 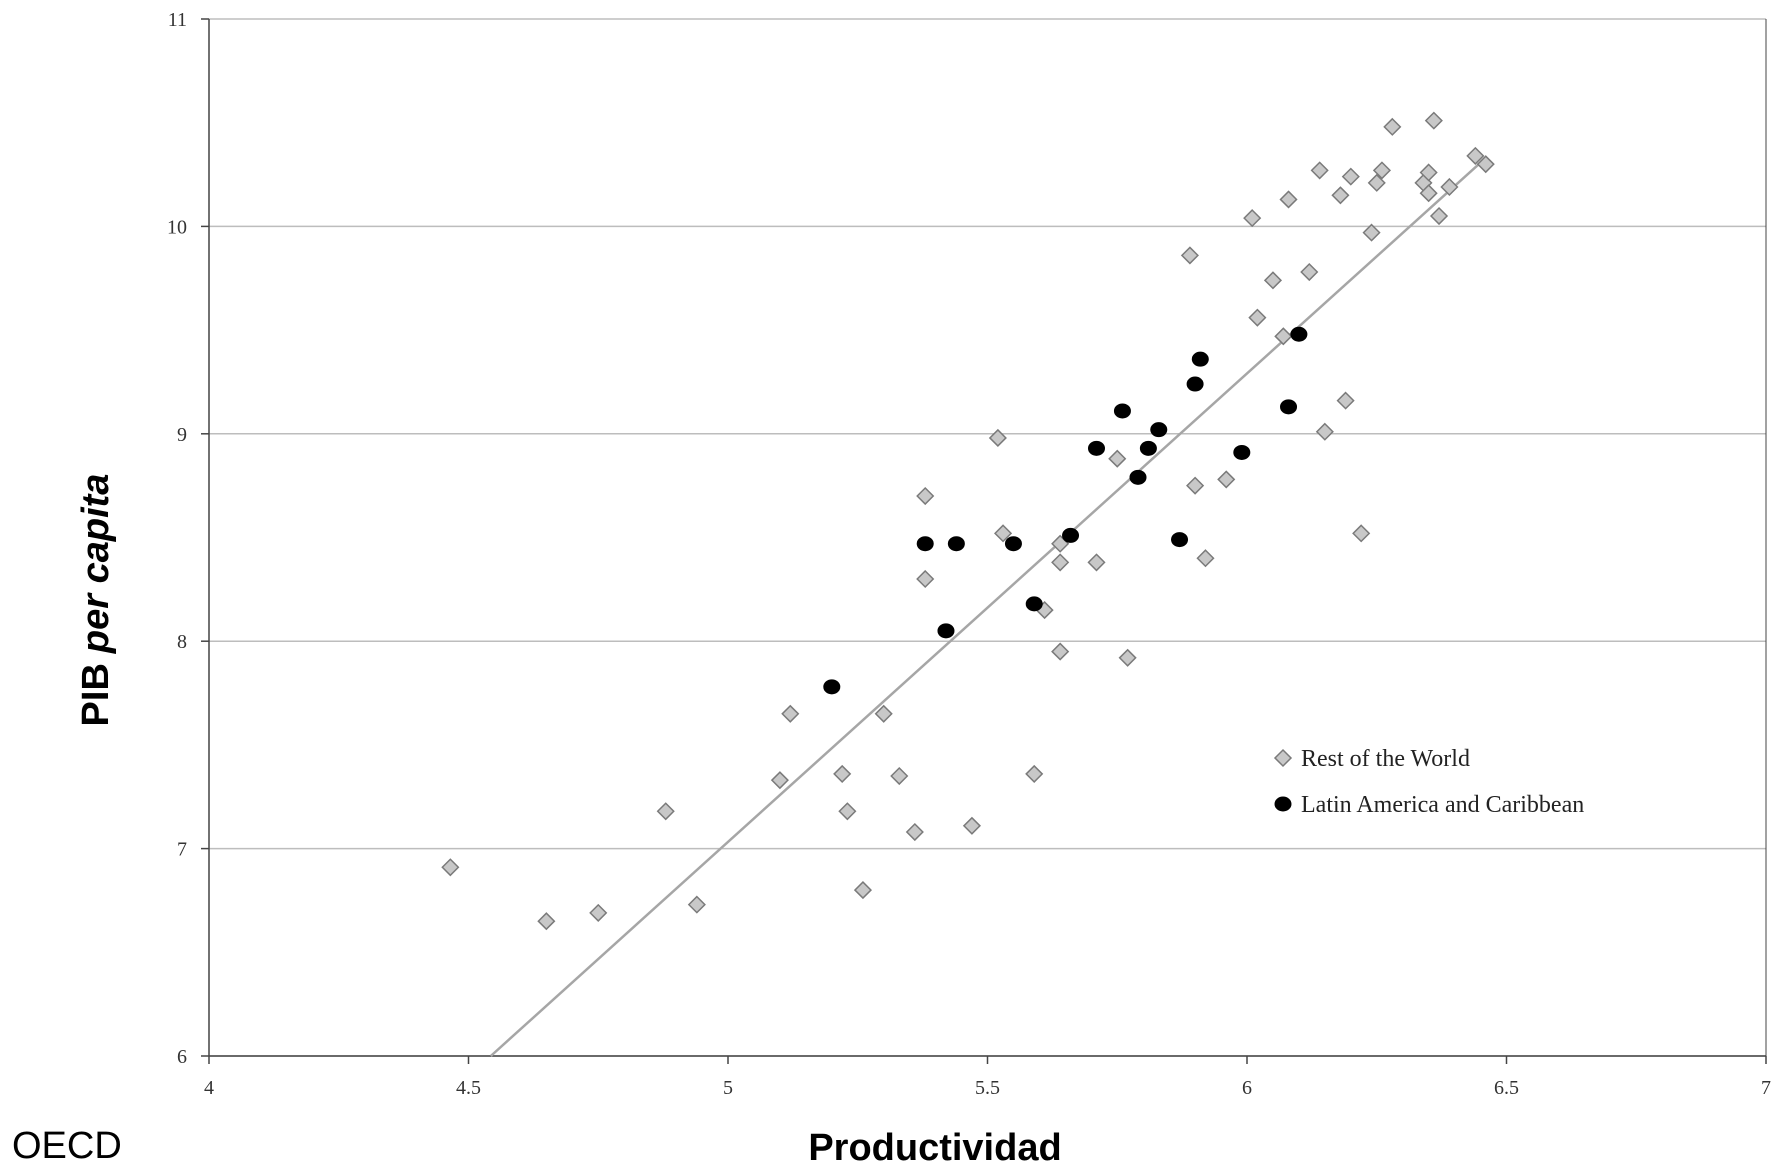 What do you see at coordinates (1385, 759) in the screenshot?
I see `legend-label: Rest of the World` at bounding box center [1385, 759].